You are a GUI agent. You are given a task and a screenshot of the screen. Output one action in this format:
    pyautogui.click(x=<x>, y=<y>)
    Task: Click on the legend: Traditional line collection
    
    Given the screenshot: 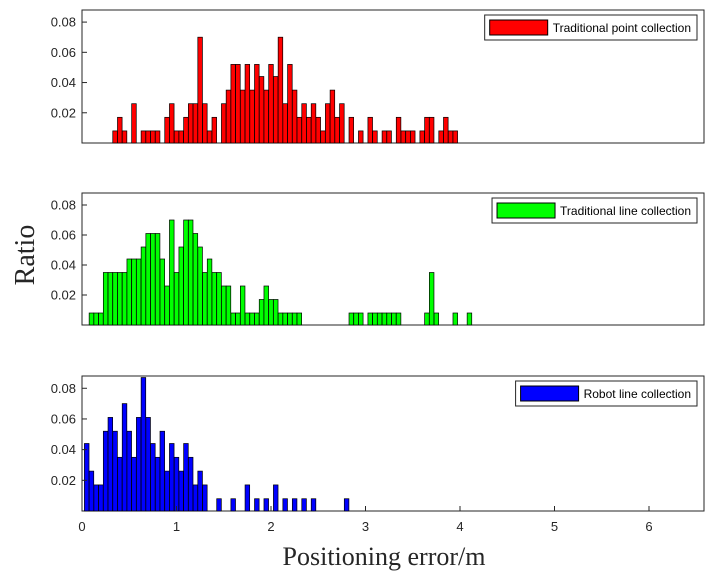 What is the action you would take?
    pyautogui.click(x=594, y=210)
    